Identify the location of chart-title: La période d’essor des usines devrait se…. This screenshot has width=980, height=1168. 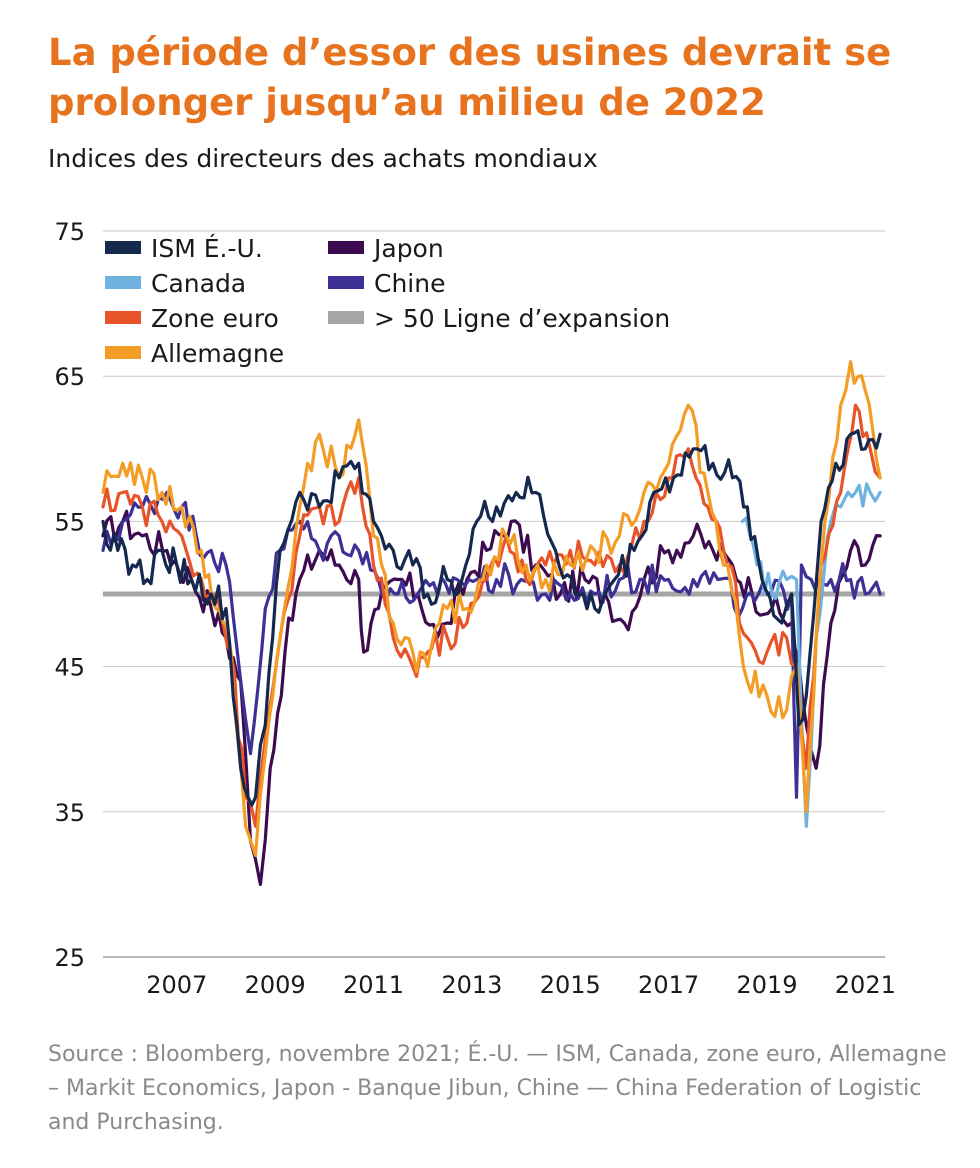
(470, 77).